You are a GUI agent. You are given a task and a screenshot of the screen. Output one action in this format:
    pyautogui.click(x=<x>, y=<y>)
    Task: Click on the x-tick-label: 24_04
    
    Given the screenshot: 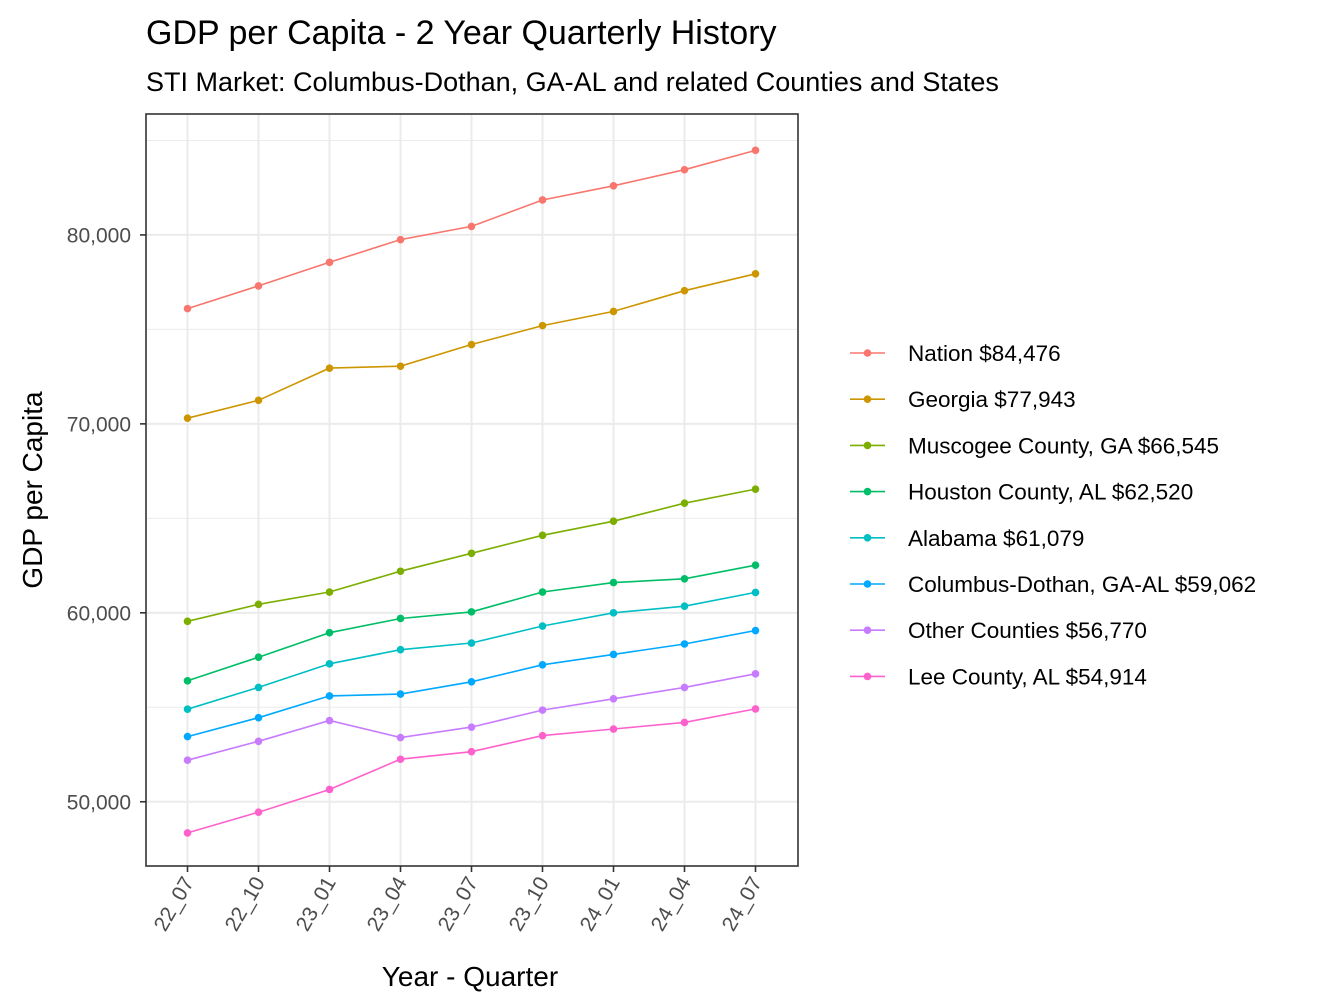 What is the action you would take?
    pyautogui.click(x=671, y=904)
    